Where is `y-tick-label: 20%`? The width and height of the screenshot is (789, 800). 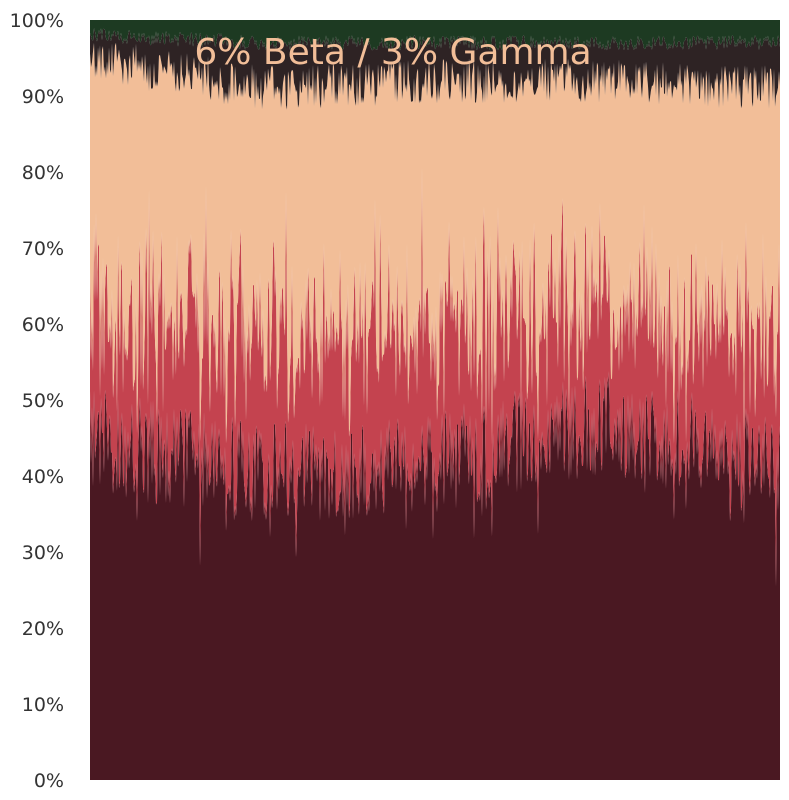 y-tick-label: 20% is located at coordinates (43, 629).